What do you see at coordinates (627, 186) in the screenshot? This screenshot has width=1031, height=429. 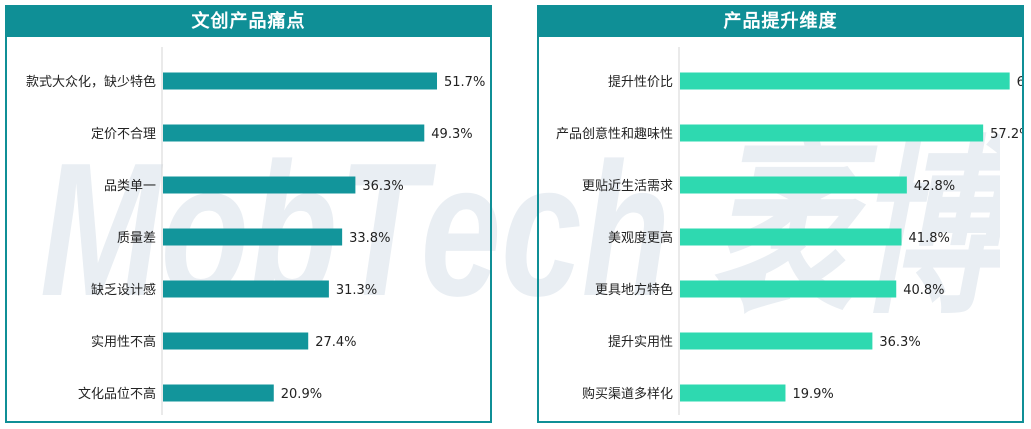 I see `category-label: 更贴近生活需求` at bounding box center [627, 186].